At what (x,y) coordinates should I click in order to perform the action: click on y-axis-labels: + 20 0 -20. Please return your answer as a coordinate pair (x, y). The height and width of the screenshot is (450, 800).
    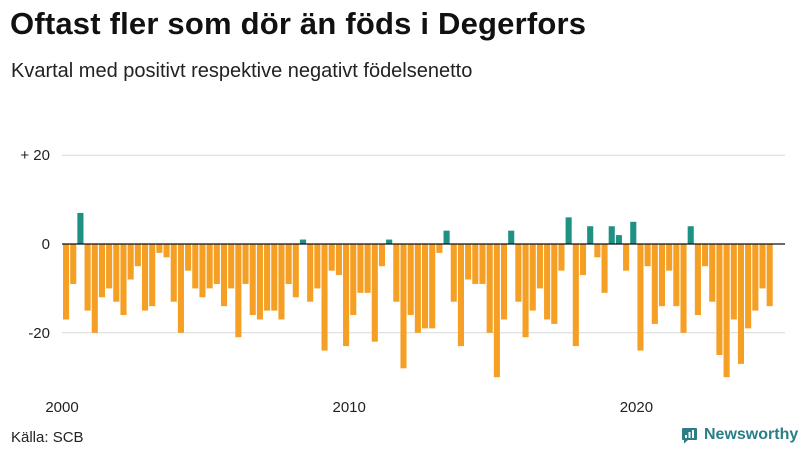
    Looking at the image, I should click on (35, 244).